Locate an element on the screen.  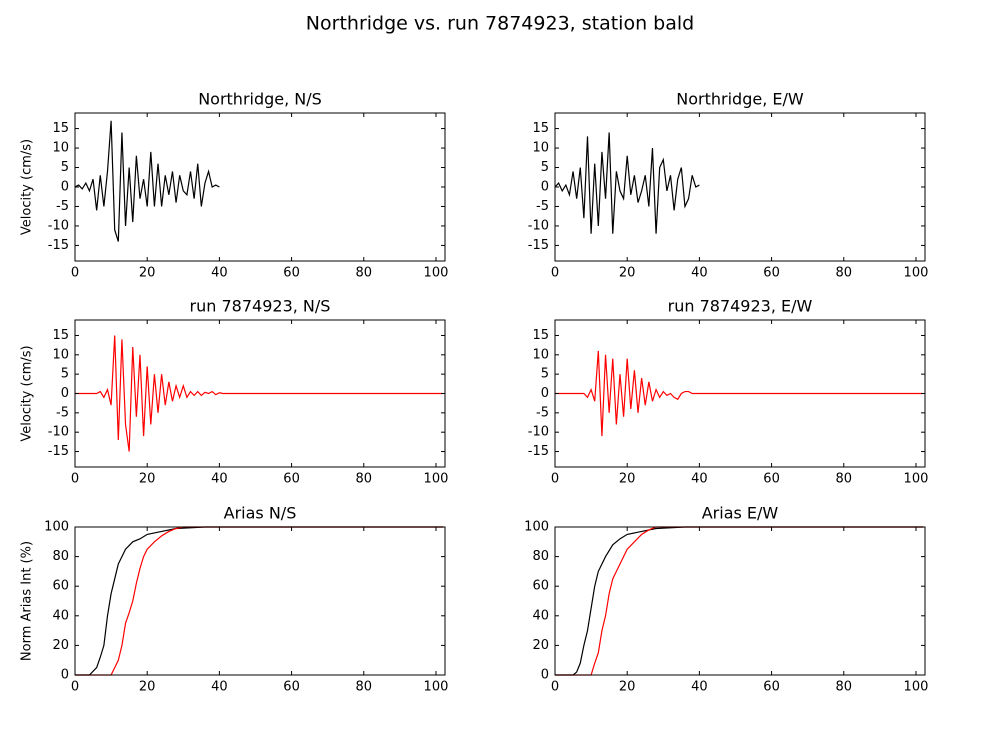
subplot-title: Northridge, N/S is located at coordinates (260, 99).